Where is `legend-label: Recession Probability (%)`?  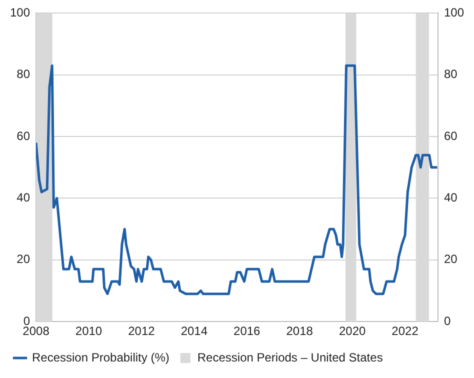
legend-label: Recession Probability (%) is located at coordinates (101, 357).